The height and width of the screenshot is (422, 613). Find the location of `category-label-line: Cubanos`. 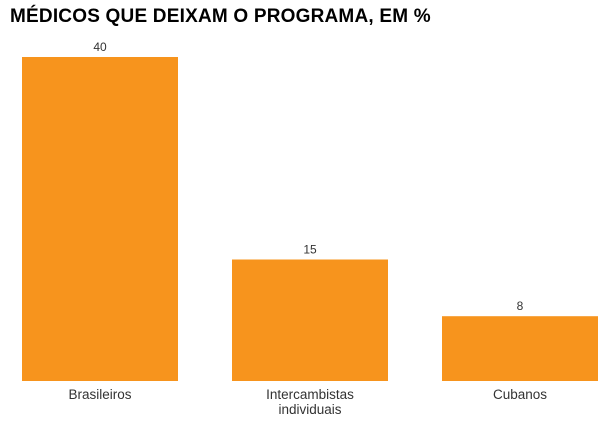

category-label-line: Cubanos is located at coordinates (520, 394).